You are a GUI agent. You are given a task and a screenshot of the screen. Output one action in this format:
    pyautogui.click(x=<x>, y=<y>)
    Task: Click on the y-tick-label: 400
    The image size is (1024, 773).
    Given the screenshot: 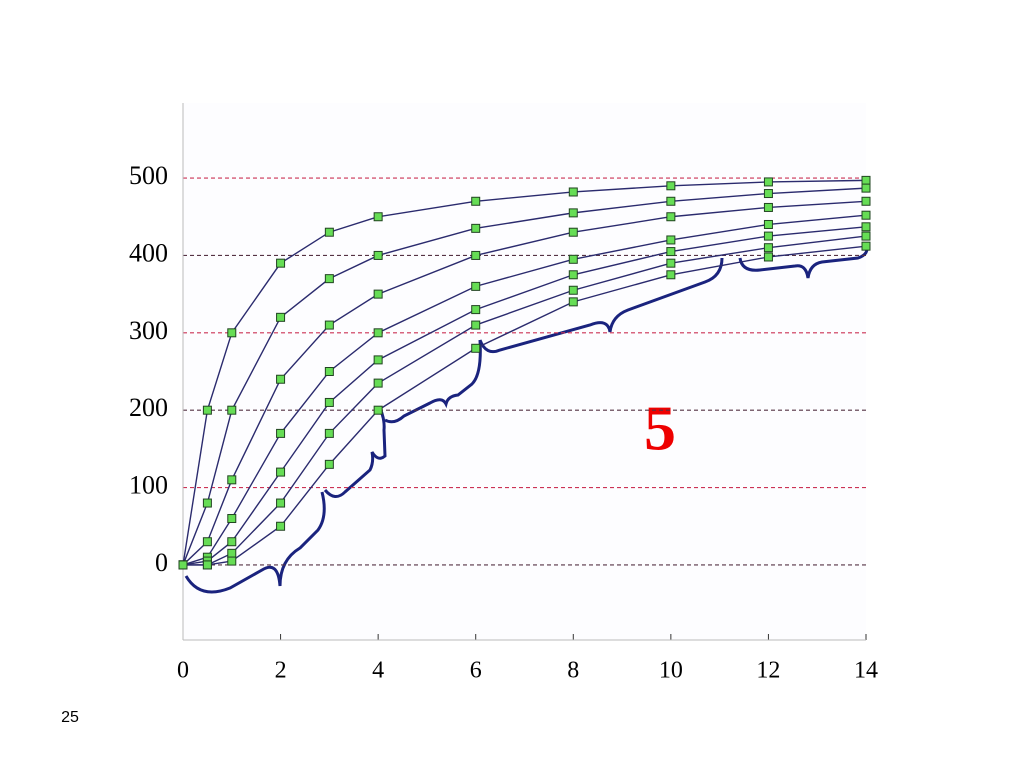 What is the action you would take?
    pyautogui.click(x=148, y=252)
    